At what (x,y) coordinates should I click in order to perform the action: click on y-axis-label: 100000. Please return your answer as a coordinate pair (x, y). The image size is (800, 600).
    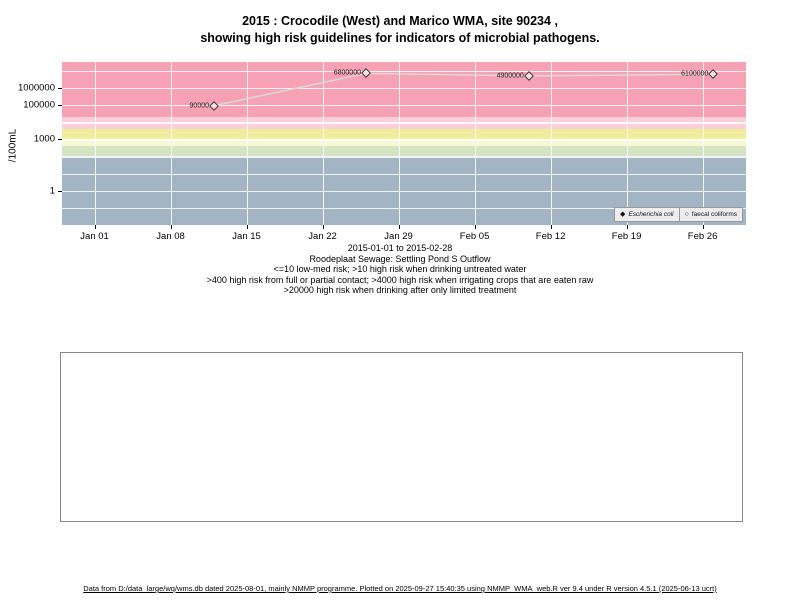
    Looking at the image, I should click on (39, 105).